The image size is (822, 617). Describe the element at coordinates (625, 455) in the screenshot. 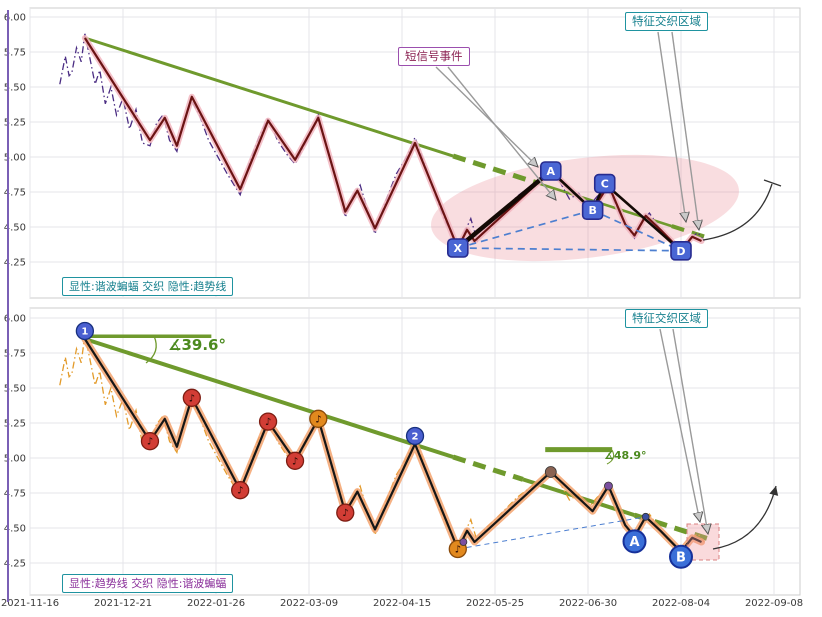

I see `angle-annotation-secondary: ∡48.9°` at that location.